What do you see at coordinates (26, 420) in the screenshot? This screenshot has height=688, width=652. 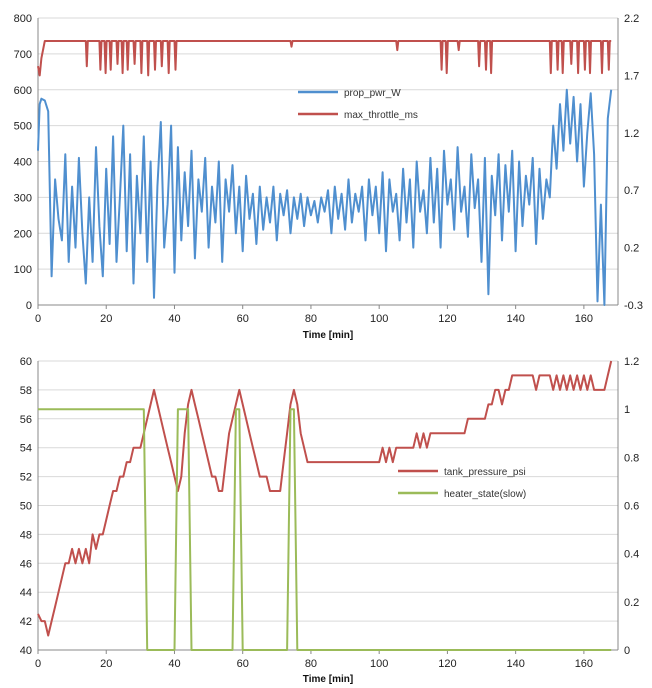 I see `y-tick-label: 56` at bounding box center [26, 420].